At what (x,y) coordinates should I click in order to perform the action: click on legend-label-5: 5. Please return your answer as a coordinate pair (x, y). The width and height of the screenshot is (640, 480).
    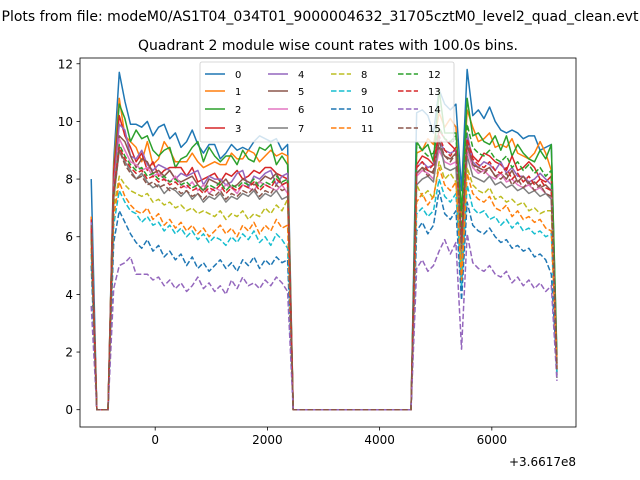
    Looking at the image, I should click on (301, 92).